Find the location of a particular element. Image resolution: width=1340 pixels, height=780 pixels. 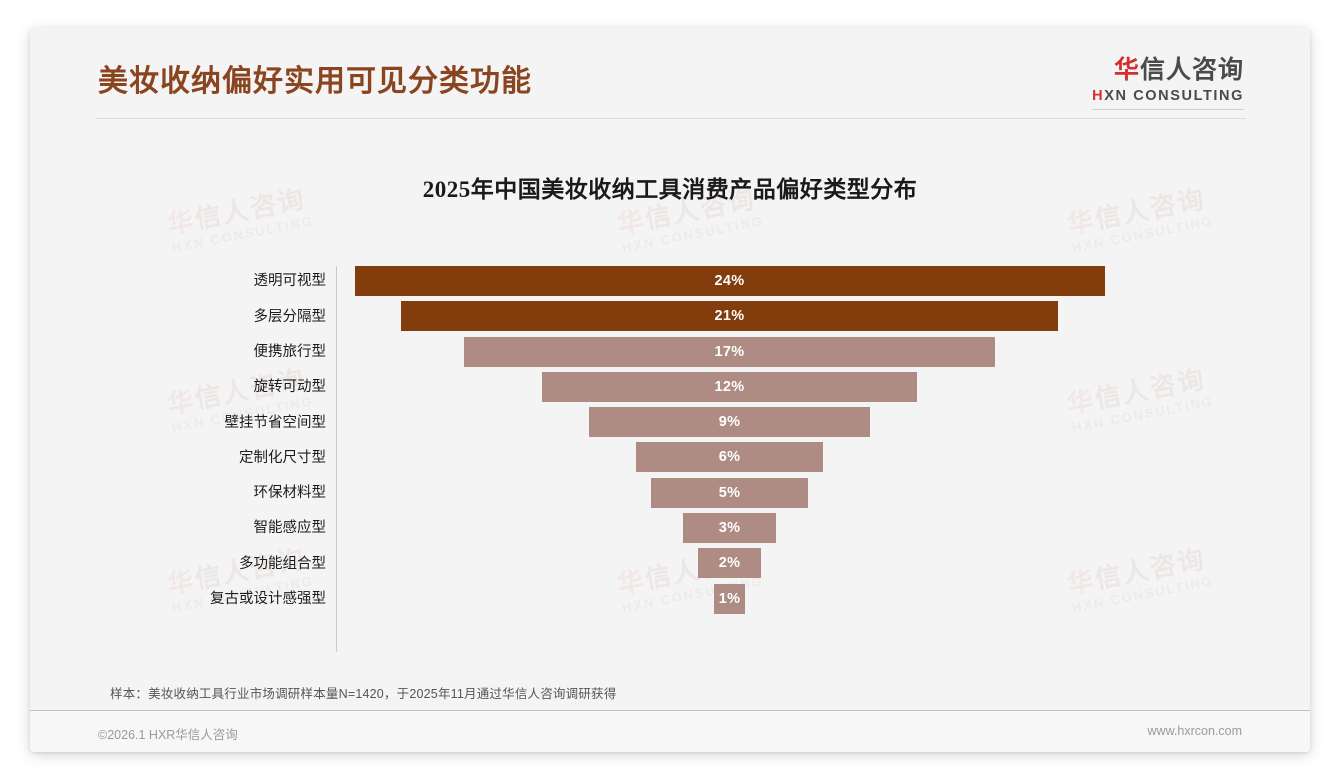

funnel-row: 智能感应型 3% is located at coordinates (670, 528).